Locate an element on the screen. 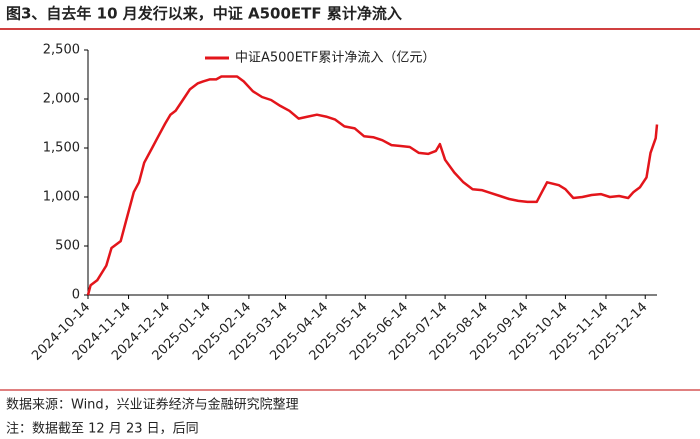 This screenshot has width=700, height=439. y-tick-label: 1,000 is located at coordinates (61, 197).